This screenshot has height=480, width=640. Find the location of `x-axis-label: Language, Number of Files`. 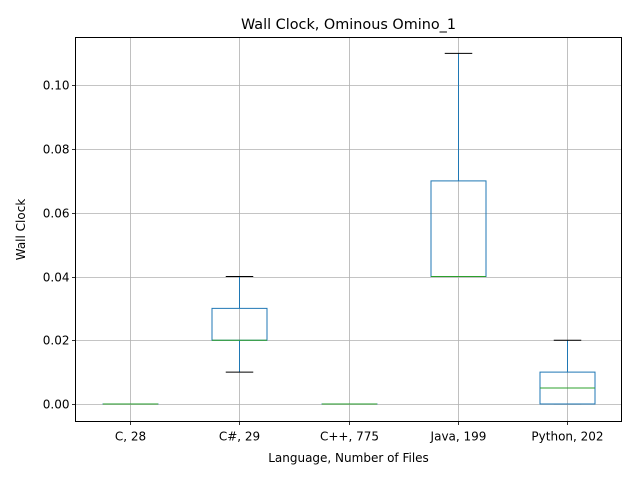

x-axis-label: Language, Number of Files is located at coordinates (348, 458).